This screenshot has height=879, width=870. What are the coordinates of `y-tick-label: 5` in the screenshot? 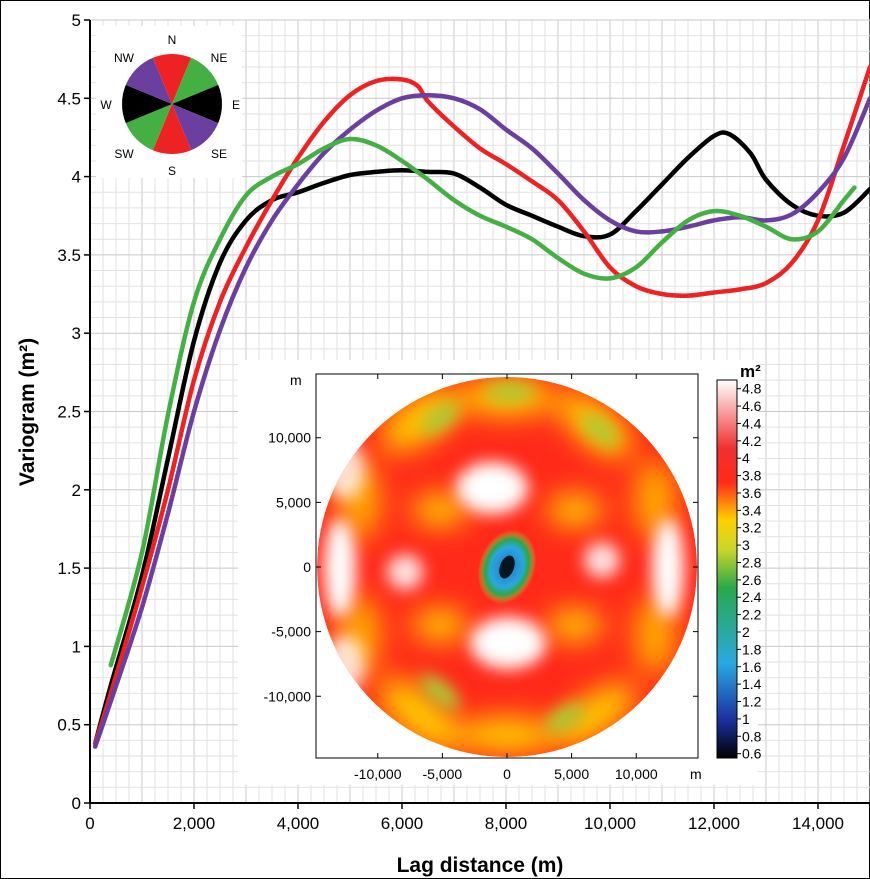 It's located at (76, 20).